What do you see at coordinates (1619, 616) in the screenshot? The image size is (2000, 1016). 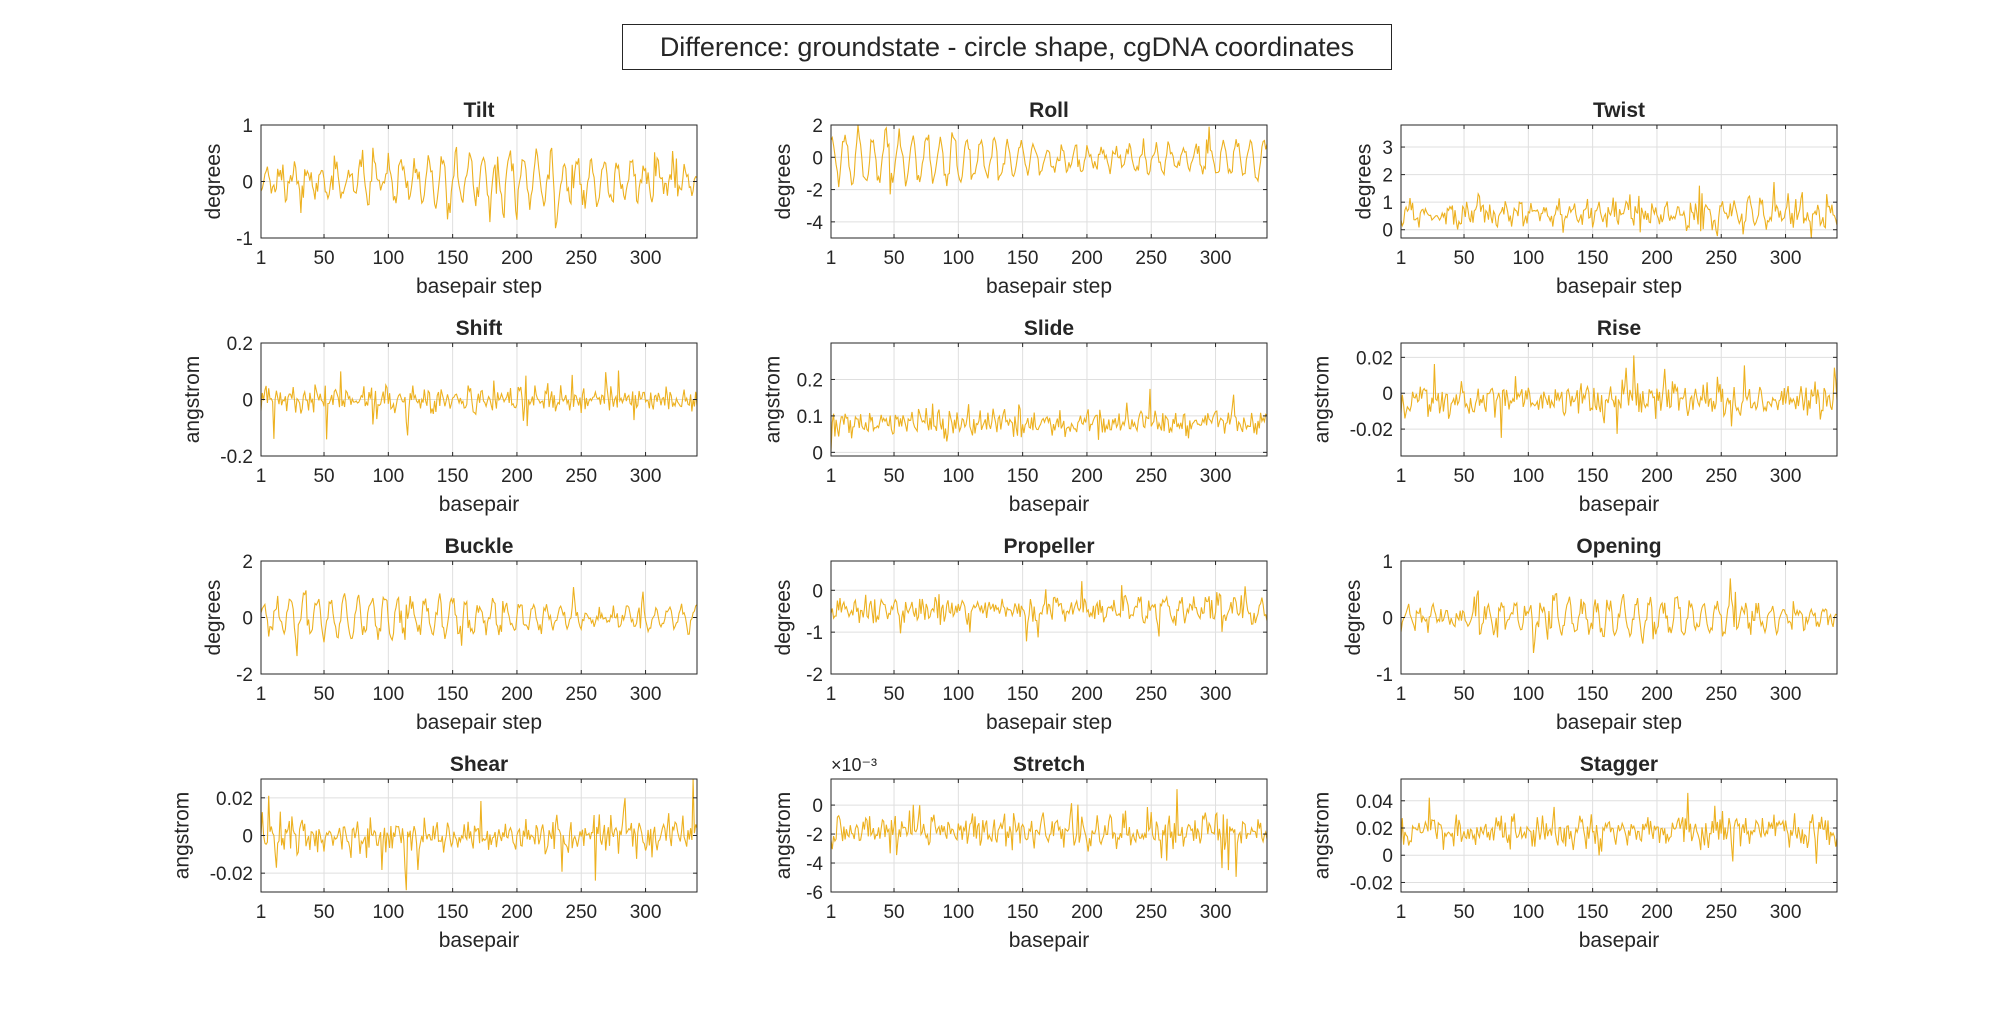 I see `series-line-opening` at bounding box center [1619, 616].